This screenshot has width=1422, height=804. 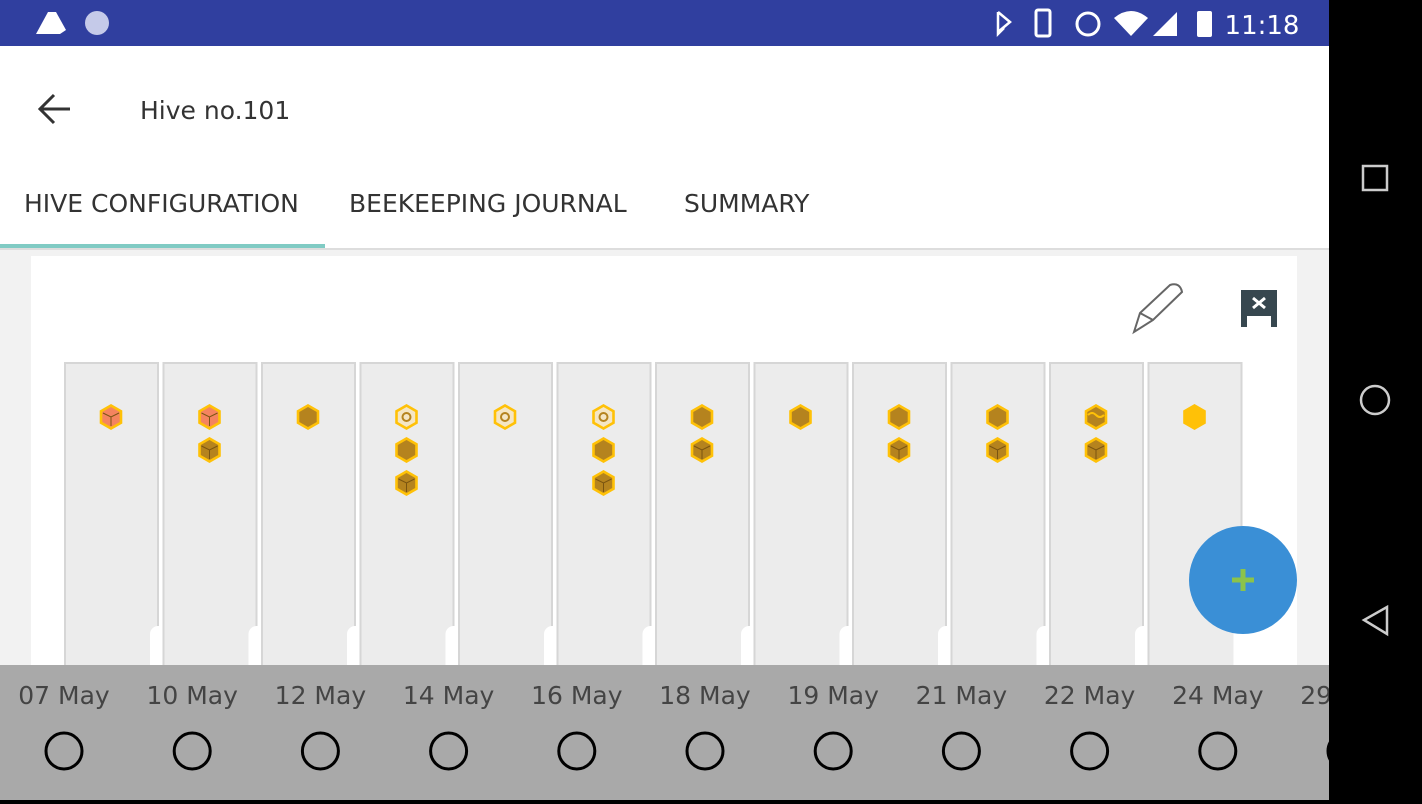 What do you see at coordinates (833, 695) in the screenshot?
I see `timeline-date: 19 May` at bounding box center [833, 695].